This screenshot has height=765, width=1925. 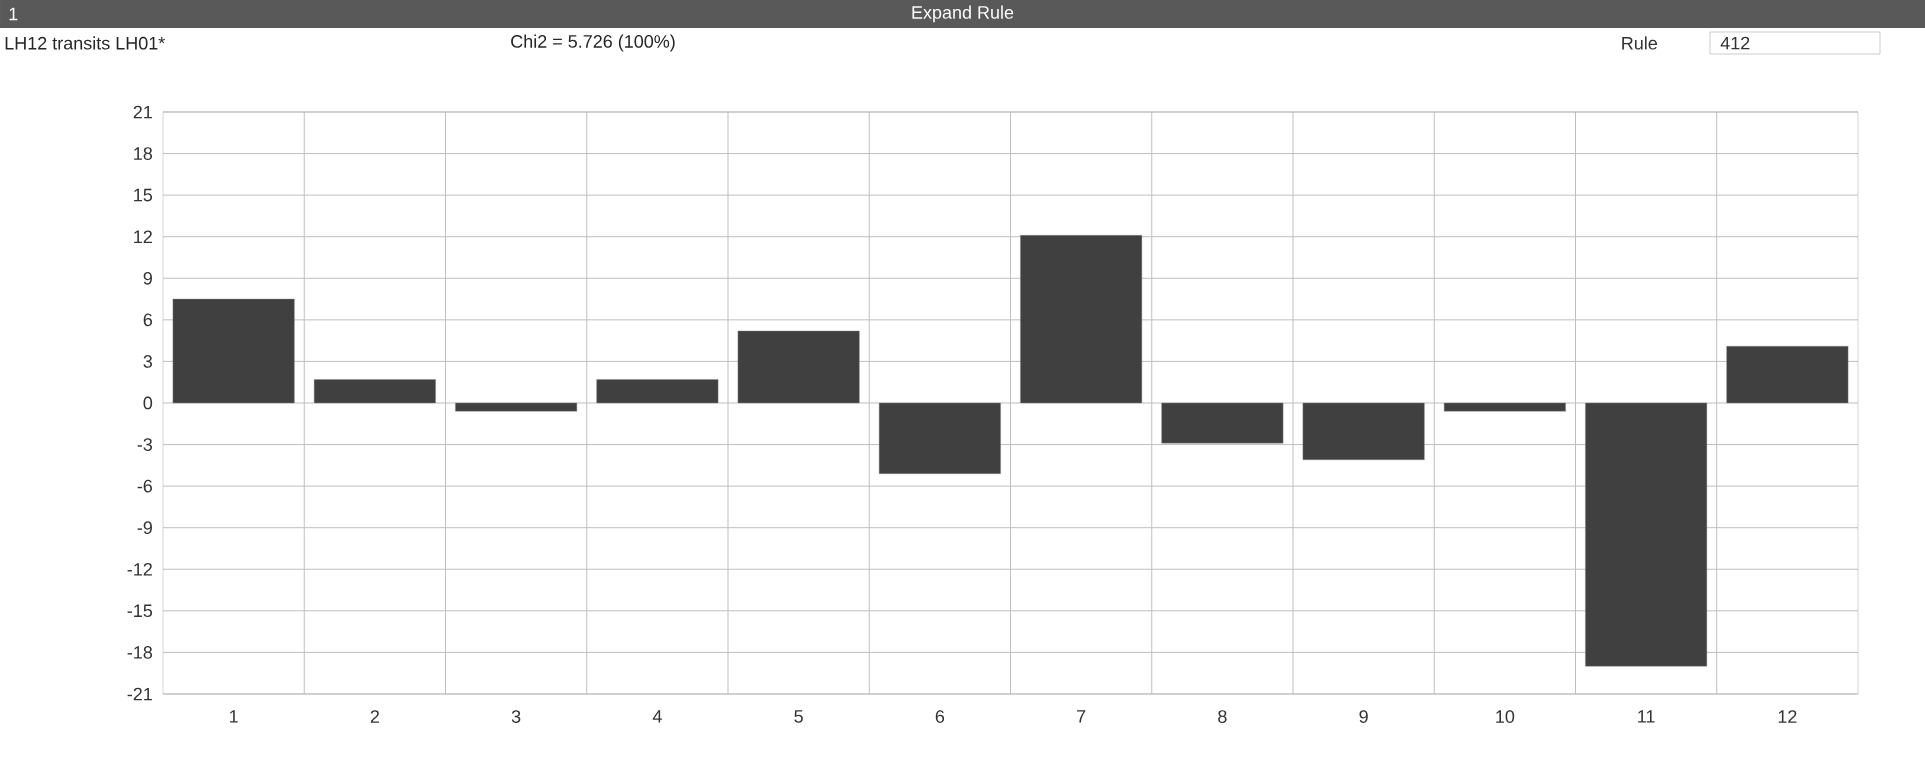 What do you see at coordinates (1505, 716) in the screenshot?
I see `x-tick-label: 10` at bounding box center [1505, 716].